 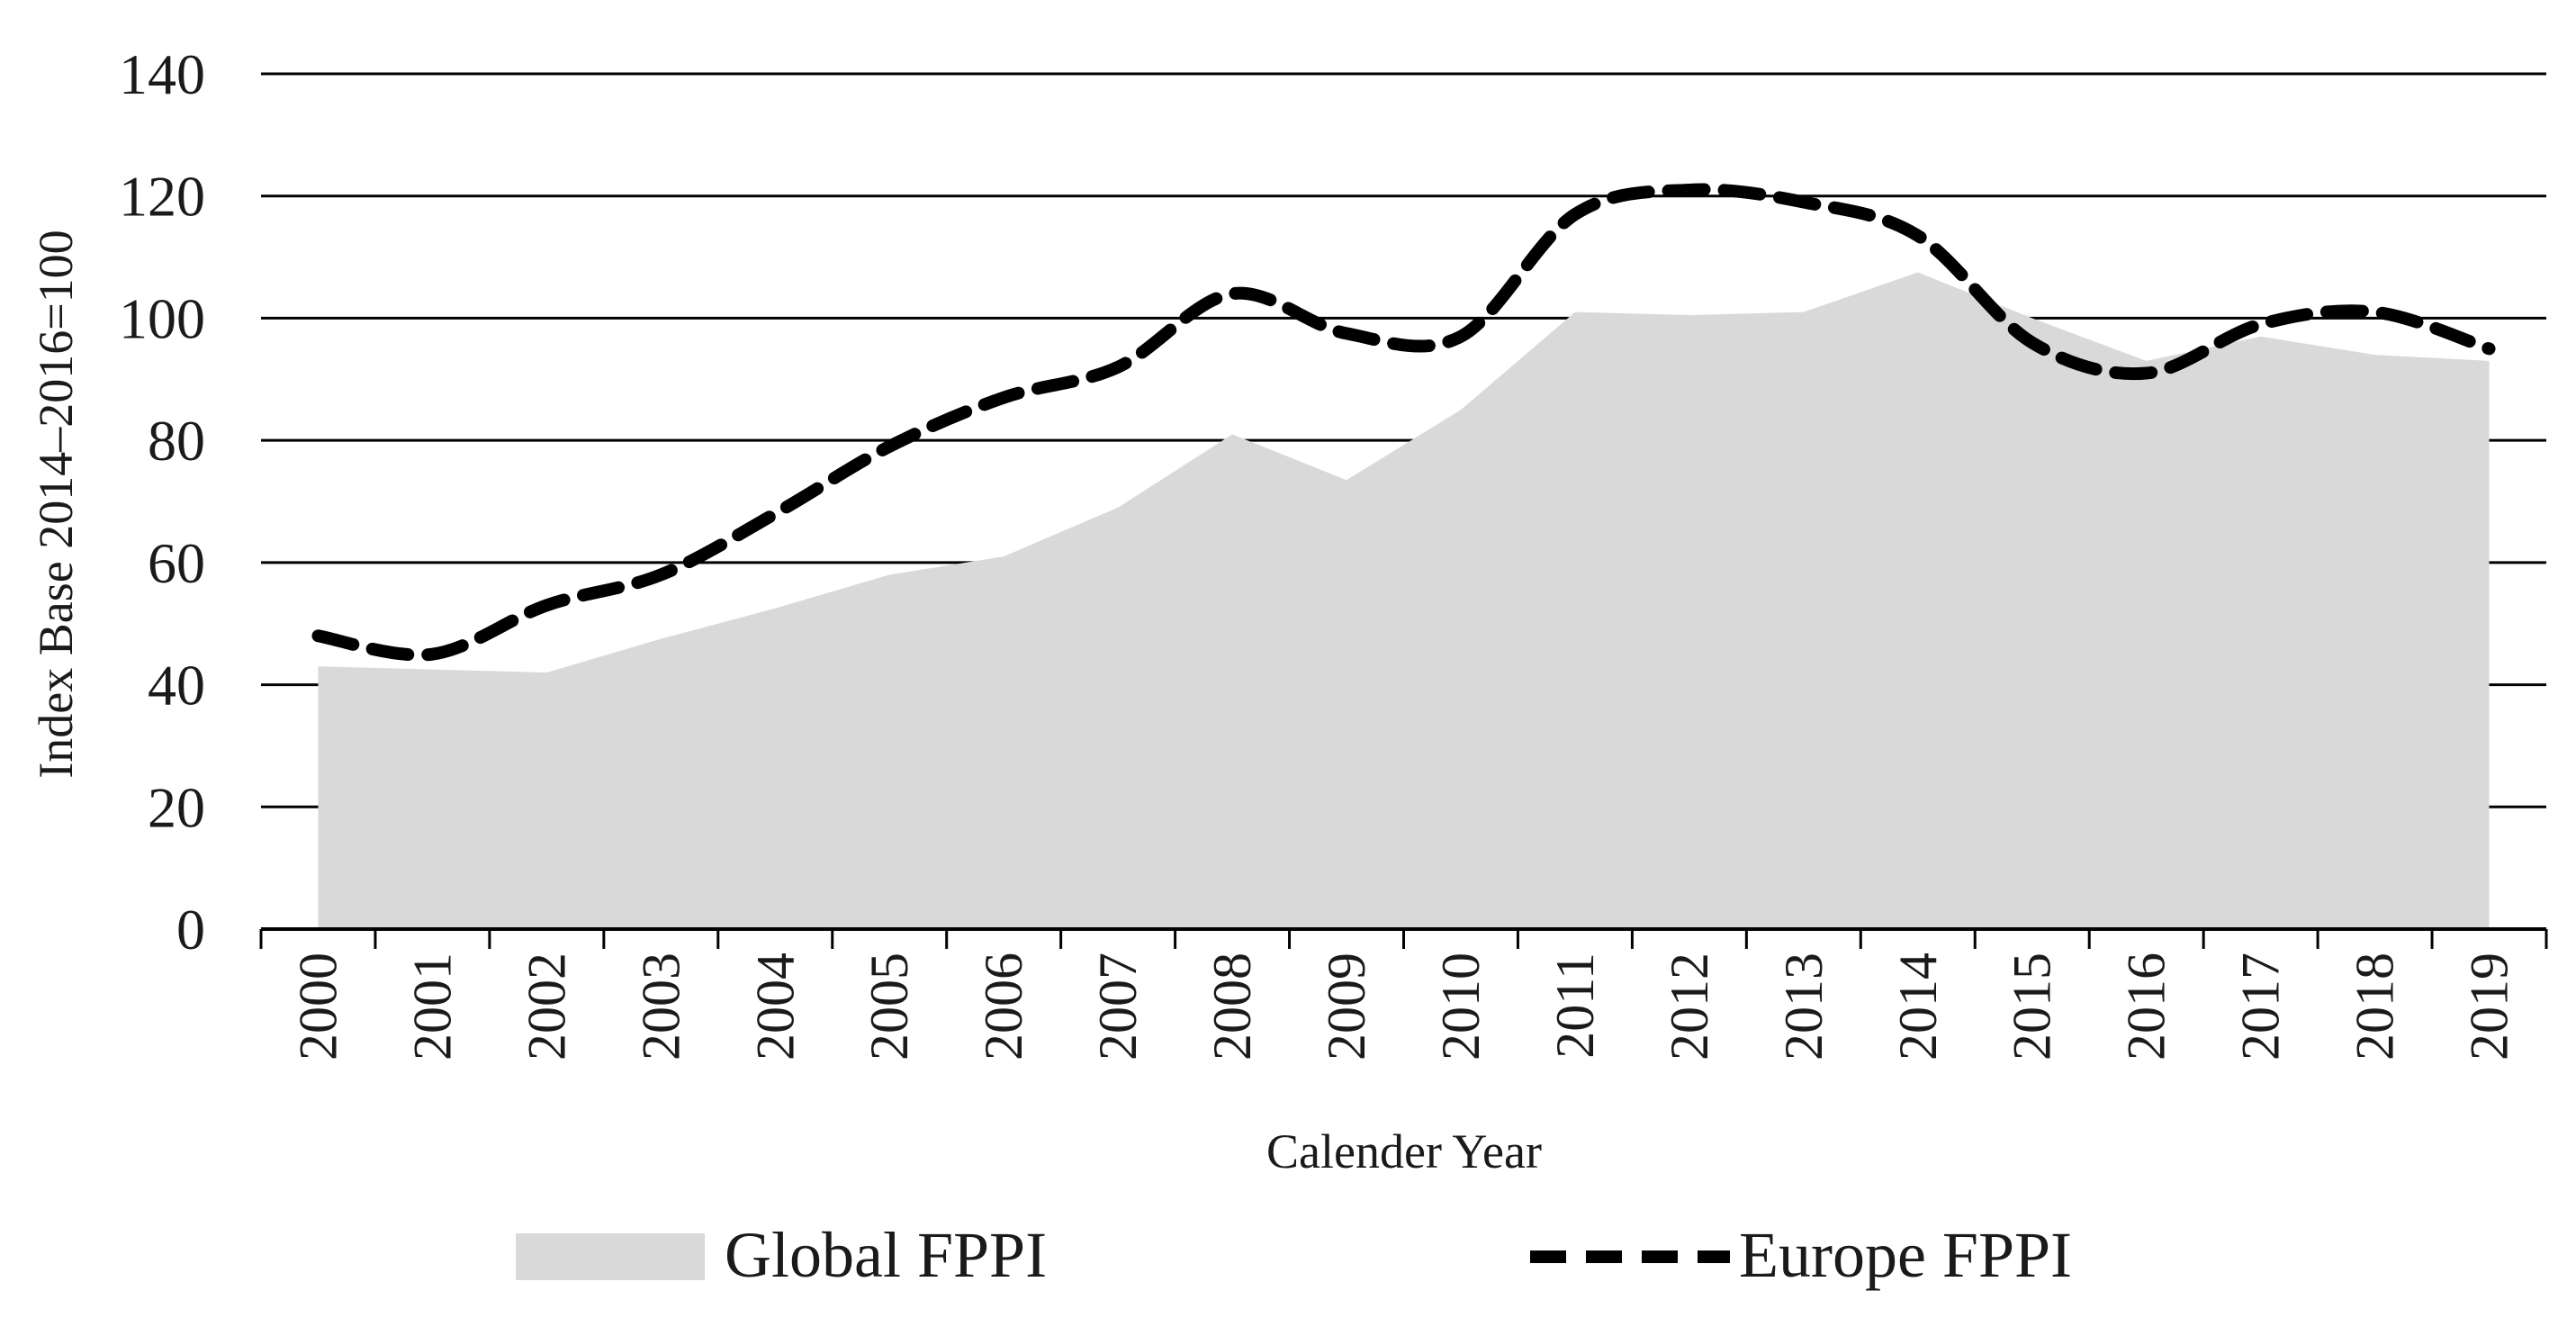 What do you see at coordinates (610, 1256) in the screenshot?
I see `legend-swatch-global-fppi` at bounding box center [610, 1256].